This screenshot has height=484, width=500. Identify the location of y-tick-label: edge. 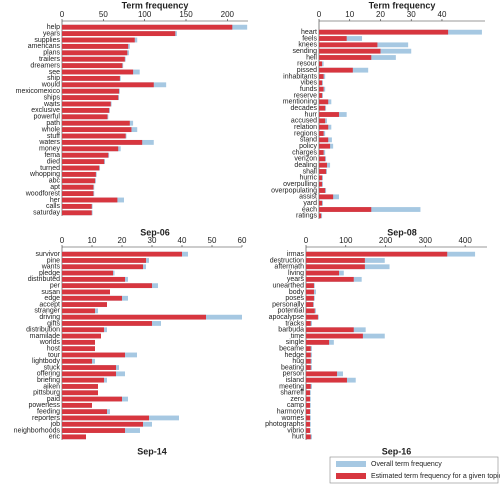
(52, 298).